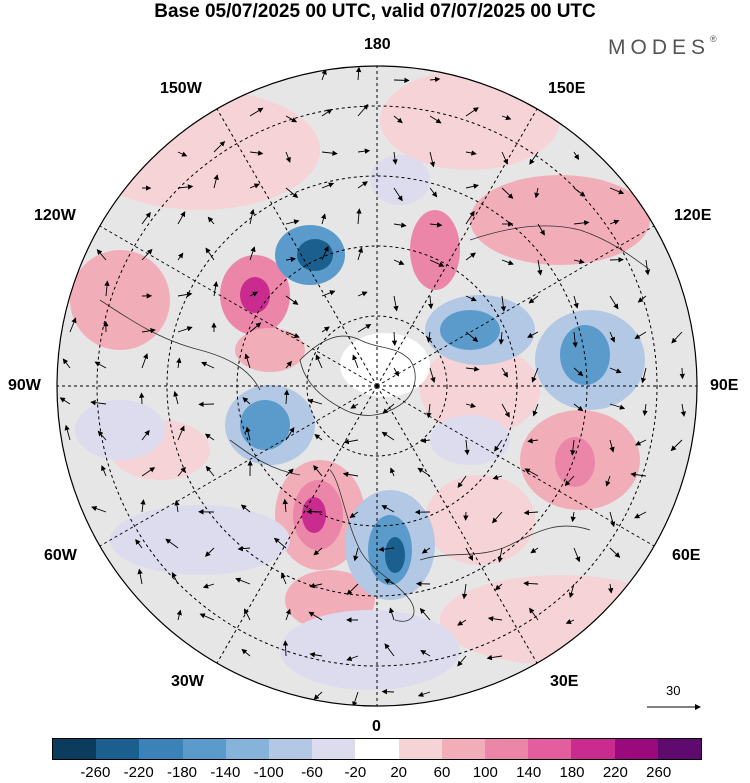 The width and height of the screenshot is (750, 783). Describe the element at coordinates (24, 385) in the screenshot. I see `lon-label-90w: 90W` at that location.